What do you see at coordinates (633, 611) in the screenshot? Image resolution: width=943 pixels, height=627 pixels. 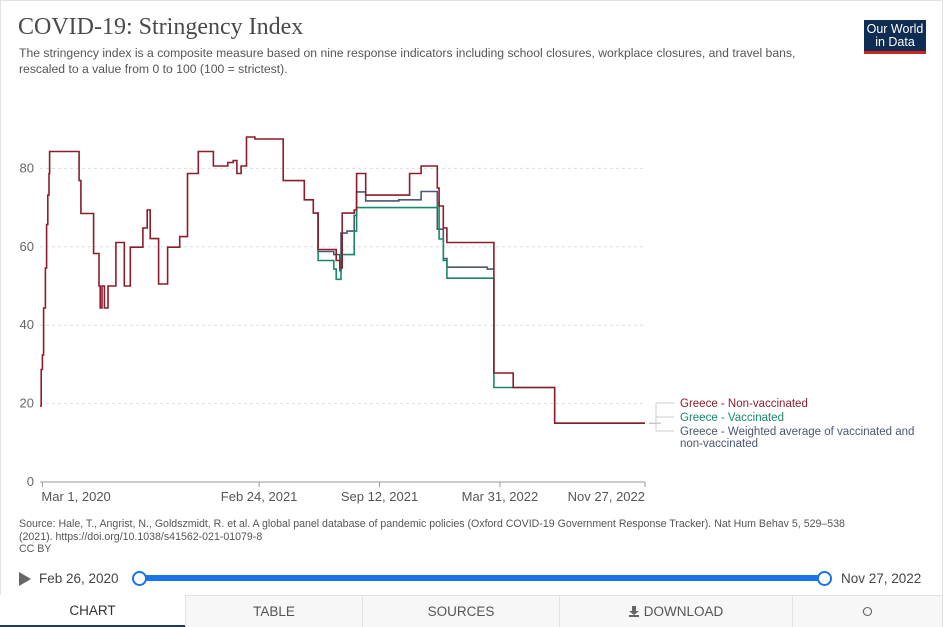 I see `download-icon` at bounding box center [633, 611].